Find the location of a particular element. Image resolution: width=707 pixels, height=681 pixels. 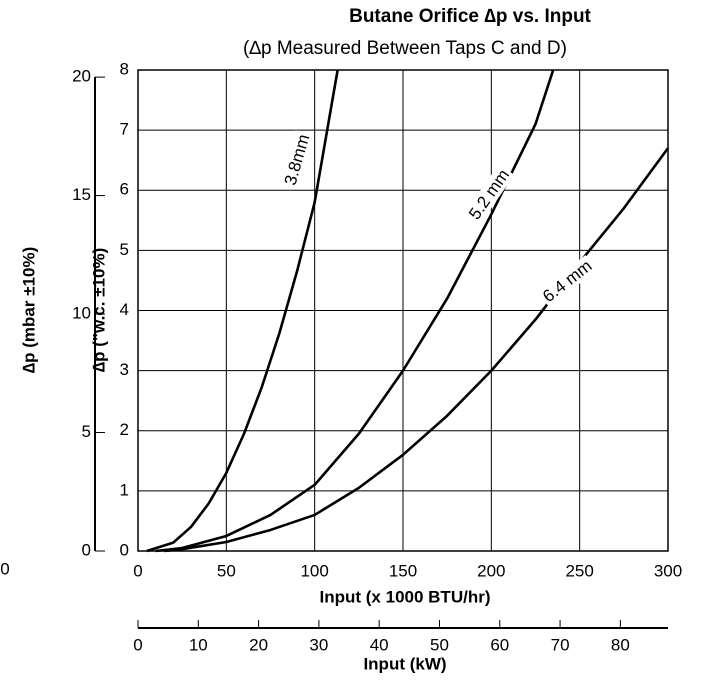

y2-tick-label: 20 is located at coordinates (81, 76).